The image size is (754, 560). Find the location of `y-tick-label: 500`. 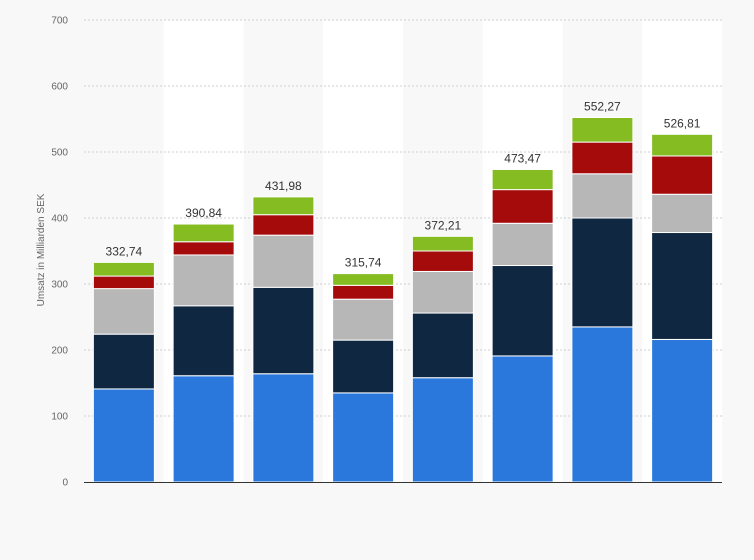

y-tick-label: 500 is located at coordinates (59, 153).